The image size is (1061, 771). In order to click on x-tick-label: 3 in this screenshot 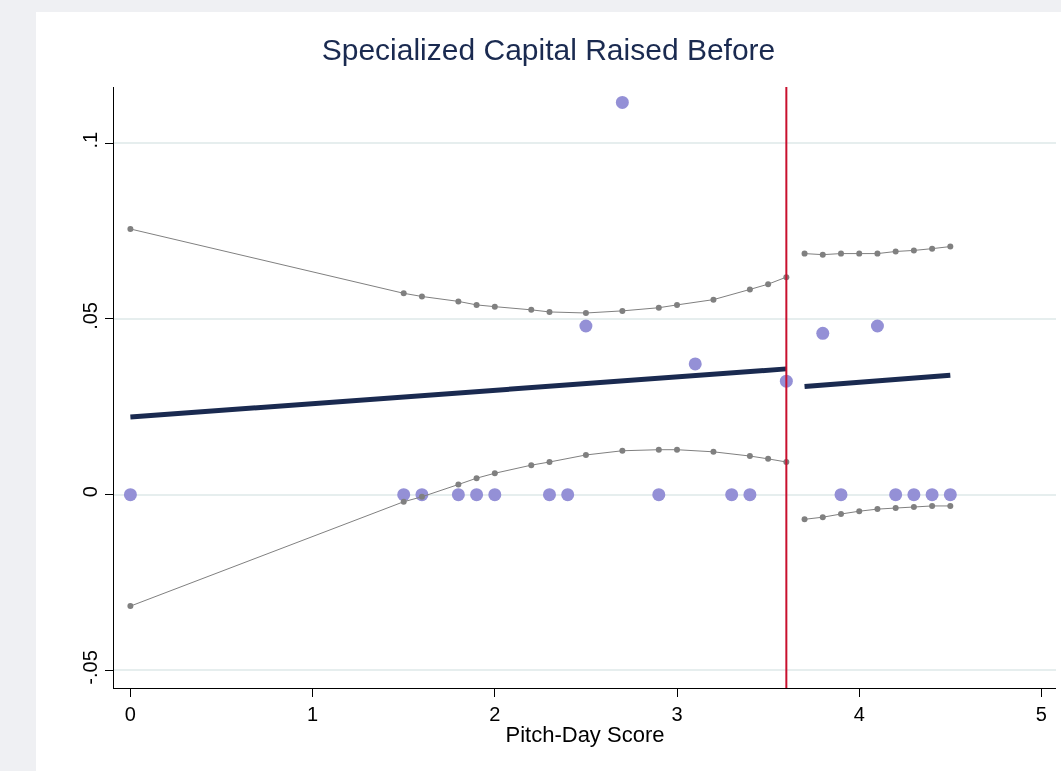, I will do `click(677, 714)`.